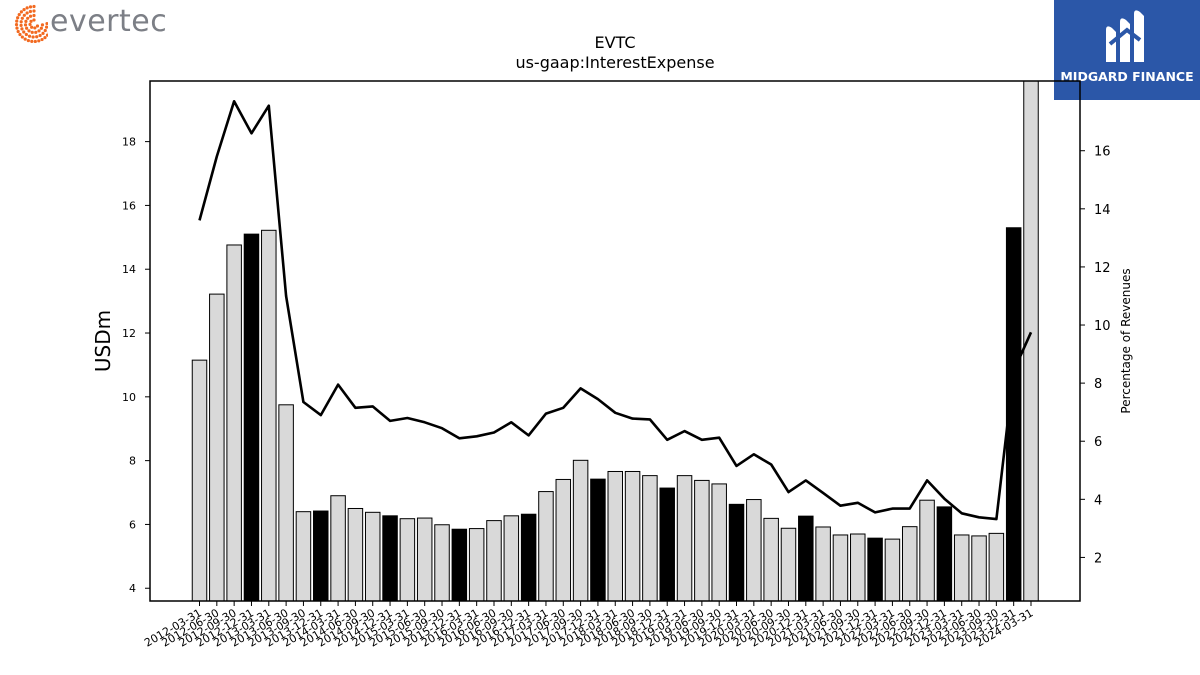 The image size is (1200, 675). Describe the element at coordinates (1125, 36) in the screenshot. I see `m-monogram-icon` at that location.